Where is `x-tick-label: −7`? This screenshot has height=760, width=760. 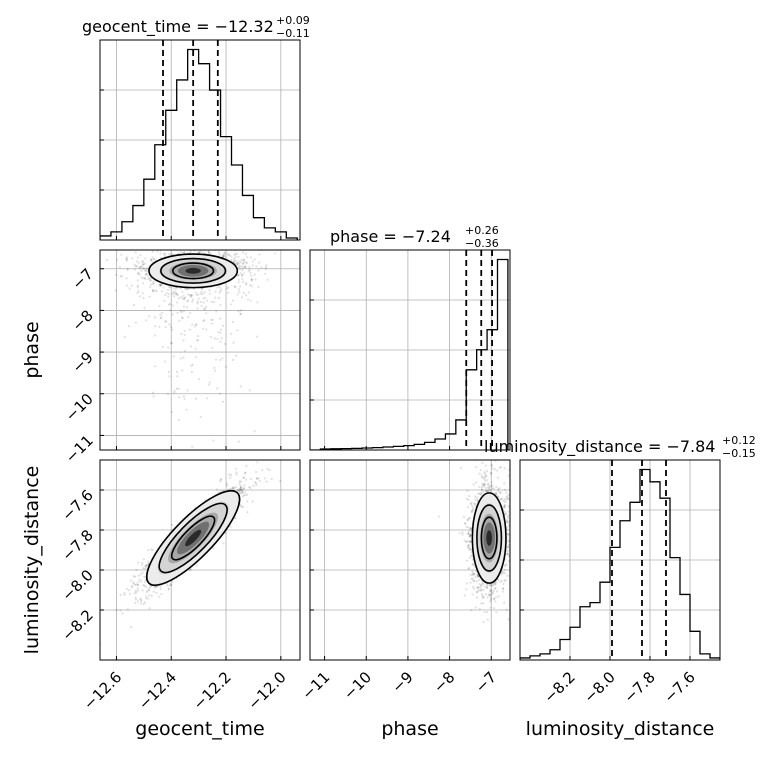 x-tick-label: −7 is located at coordinates (486, 682).